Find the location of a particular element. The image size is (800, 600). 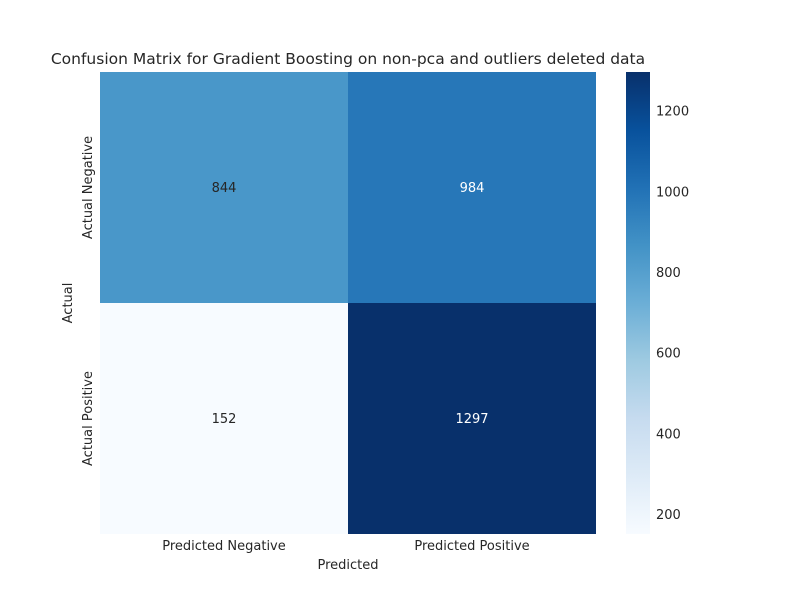

x-tick-labels: Predicted Negative Predicted Positive is located at coordinates (345, 546).